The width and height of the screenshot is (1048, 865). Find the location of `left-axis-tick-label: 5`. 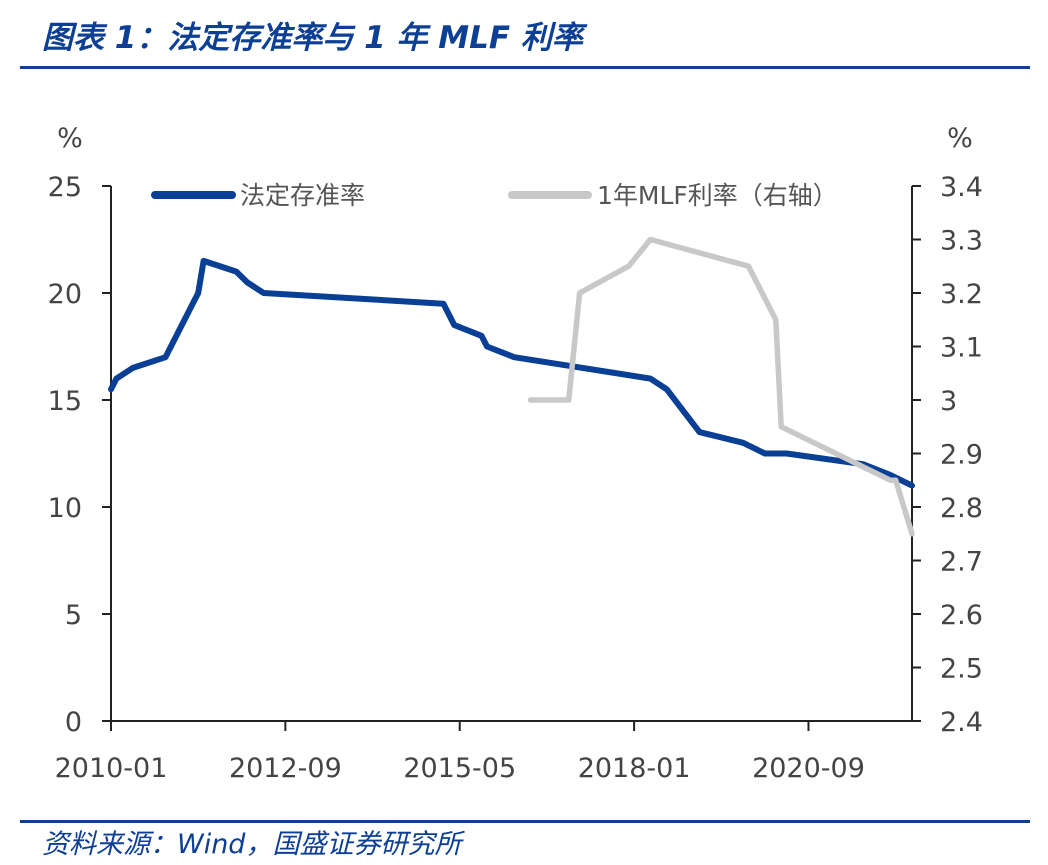

left-axis-tick-label: 5 is located at coordinates (73, 615).